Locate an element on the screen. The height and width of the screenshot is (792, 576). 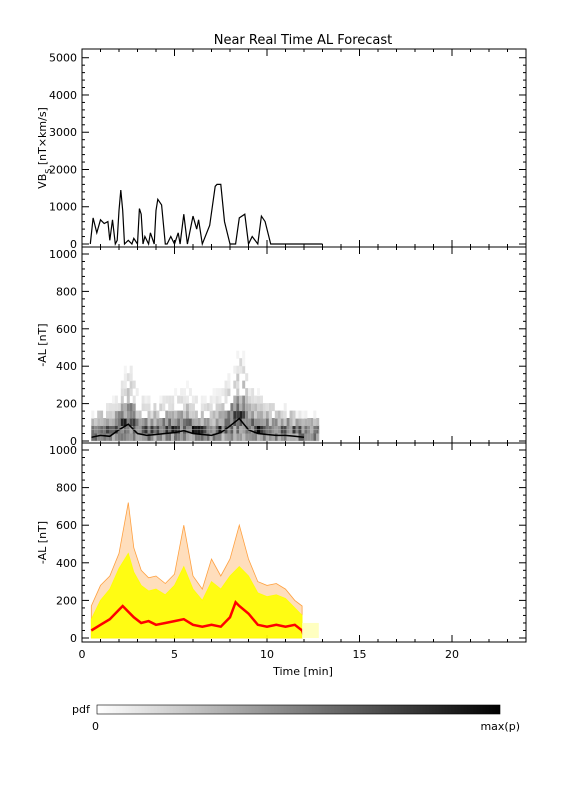
y-tick-label: 1000 is located at coordinates (63, 254).